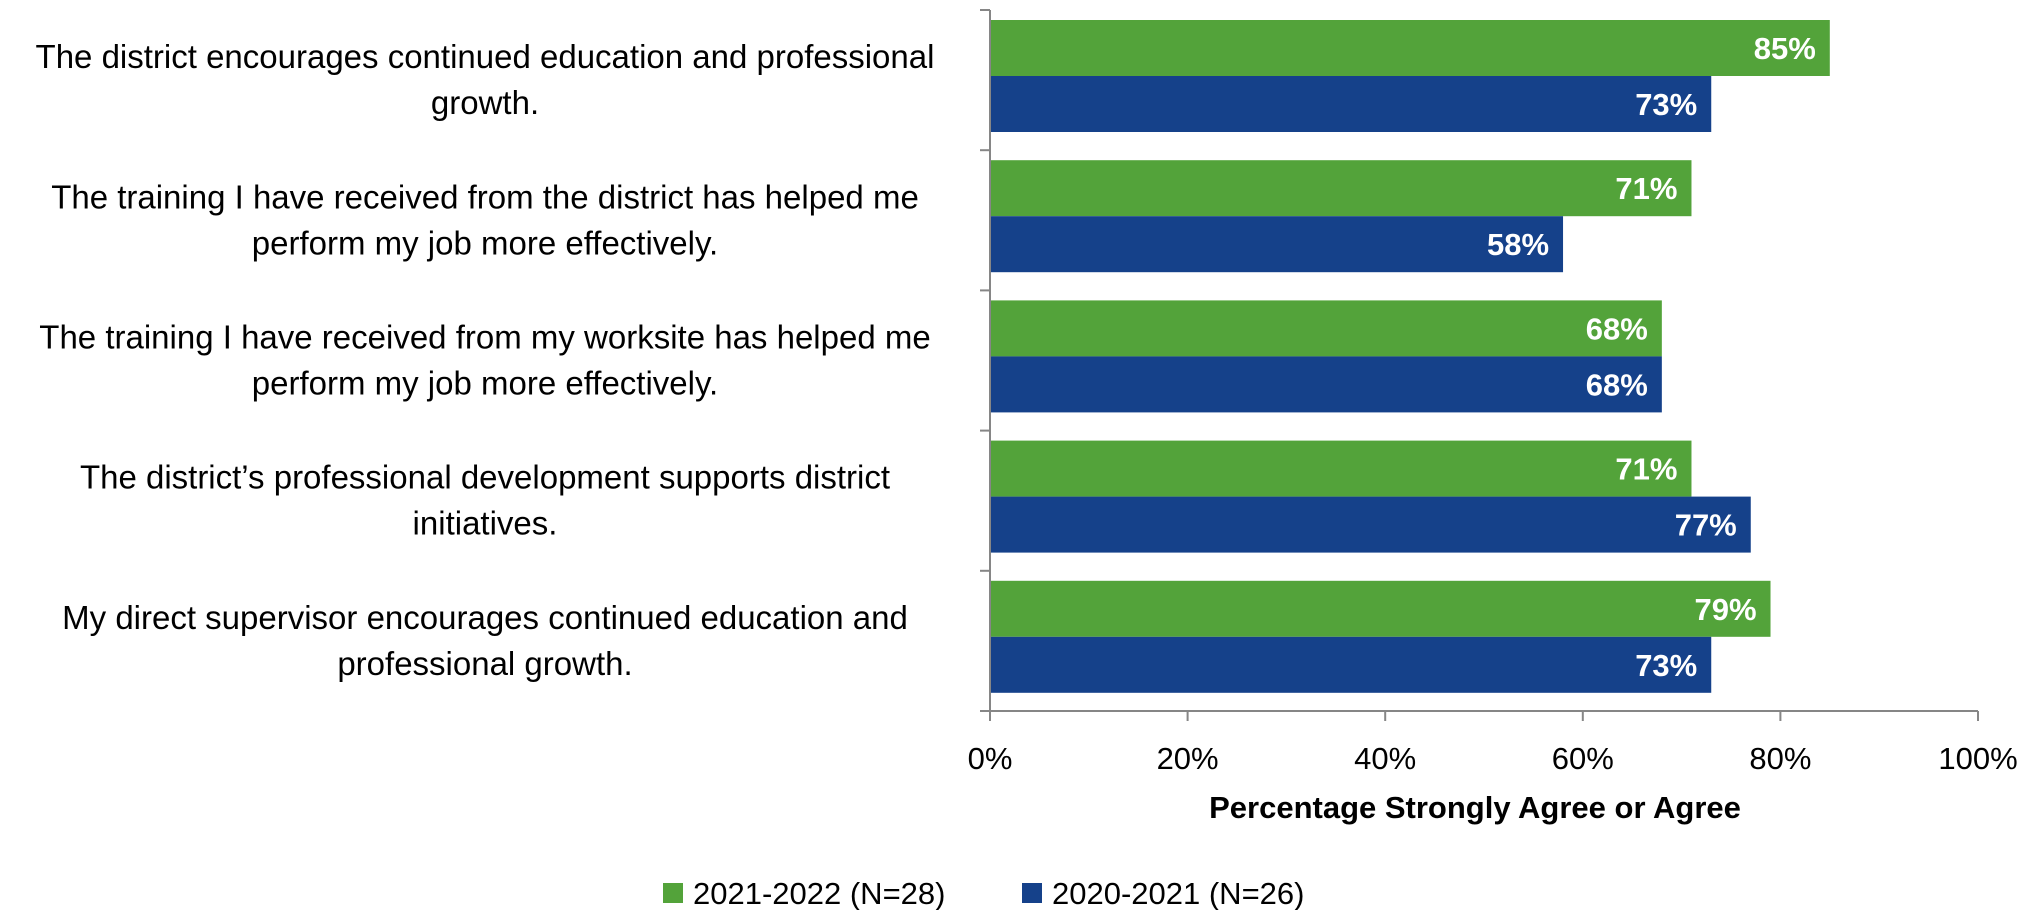 This screenshot has width=2028, height=910. What do you see at coordinates (1780, 758) in the screenshot?
I see `x-tick-label: 80%` at bounding box center [1780, 758].